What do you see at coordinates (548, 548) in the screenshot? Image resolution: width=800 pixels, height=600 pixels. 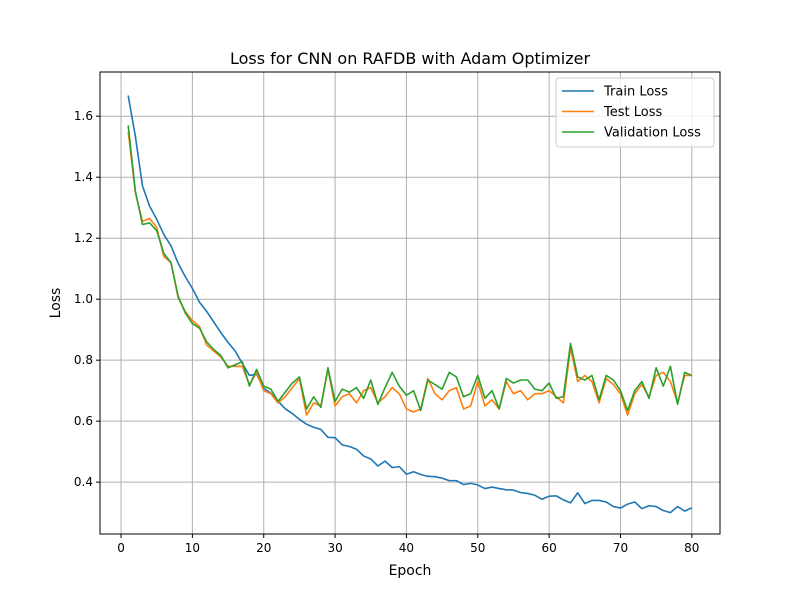 I see `x-tick-label: 60` at bounding box center [548, 548].